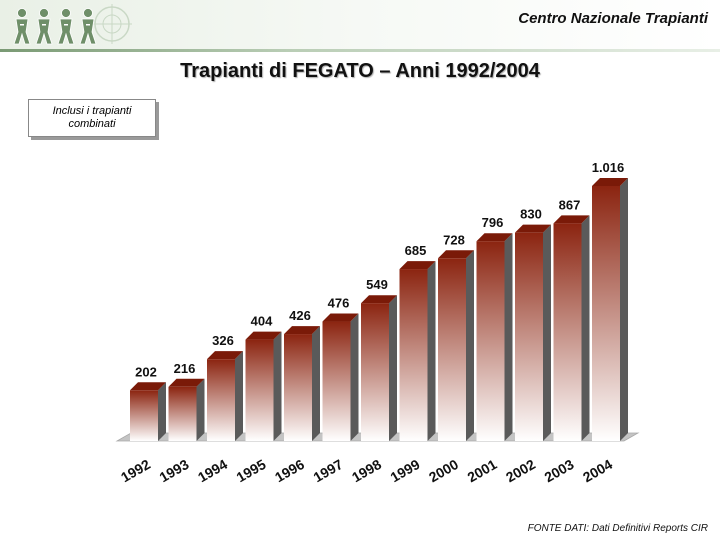 The height and width of the screenshot is (540, 720). Describe the element at coordinates (289, 471) in the screenshot. I see `x-tick-label: 1996` at that location.